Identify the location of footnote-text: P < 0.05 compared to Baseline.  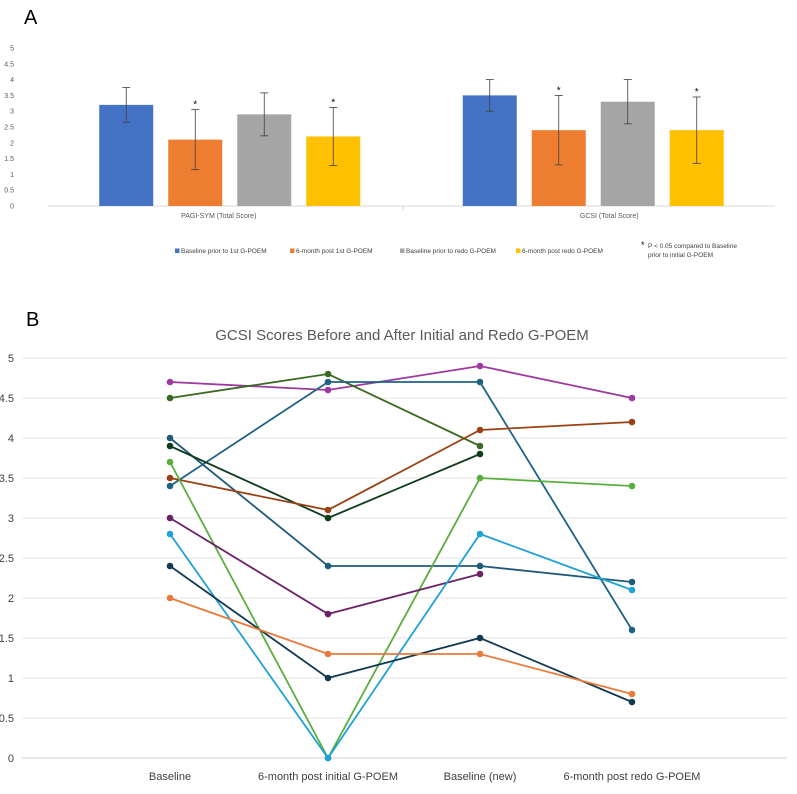
(692, 246).